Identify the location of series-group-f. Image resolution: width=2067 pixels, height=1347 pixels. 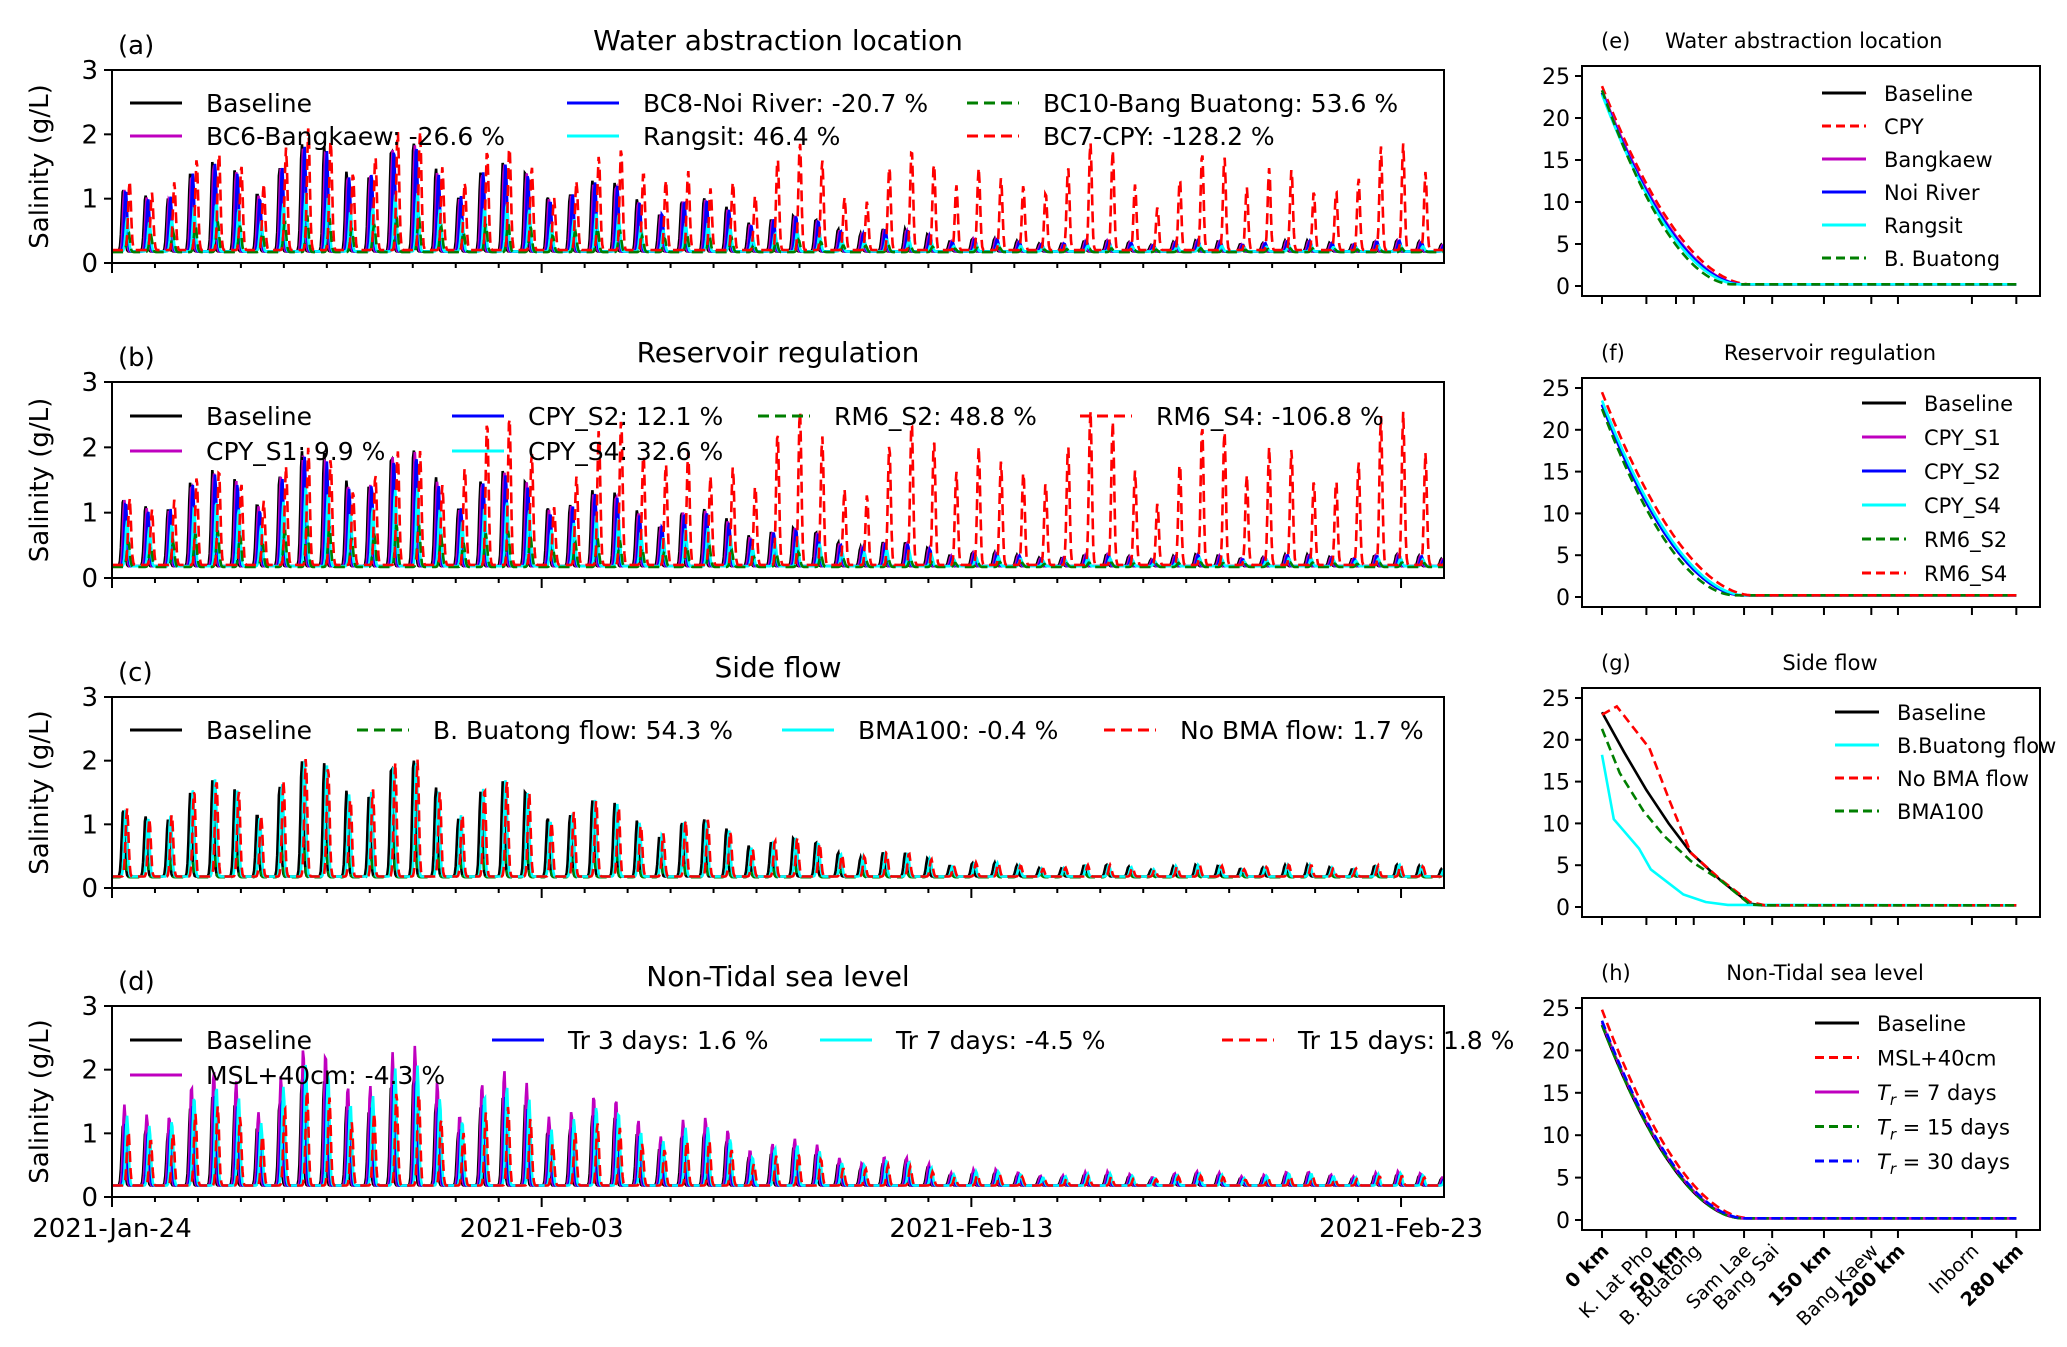
(1808, 494).